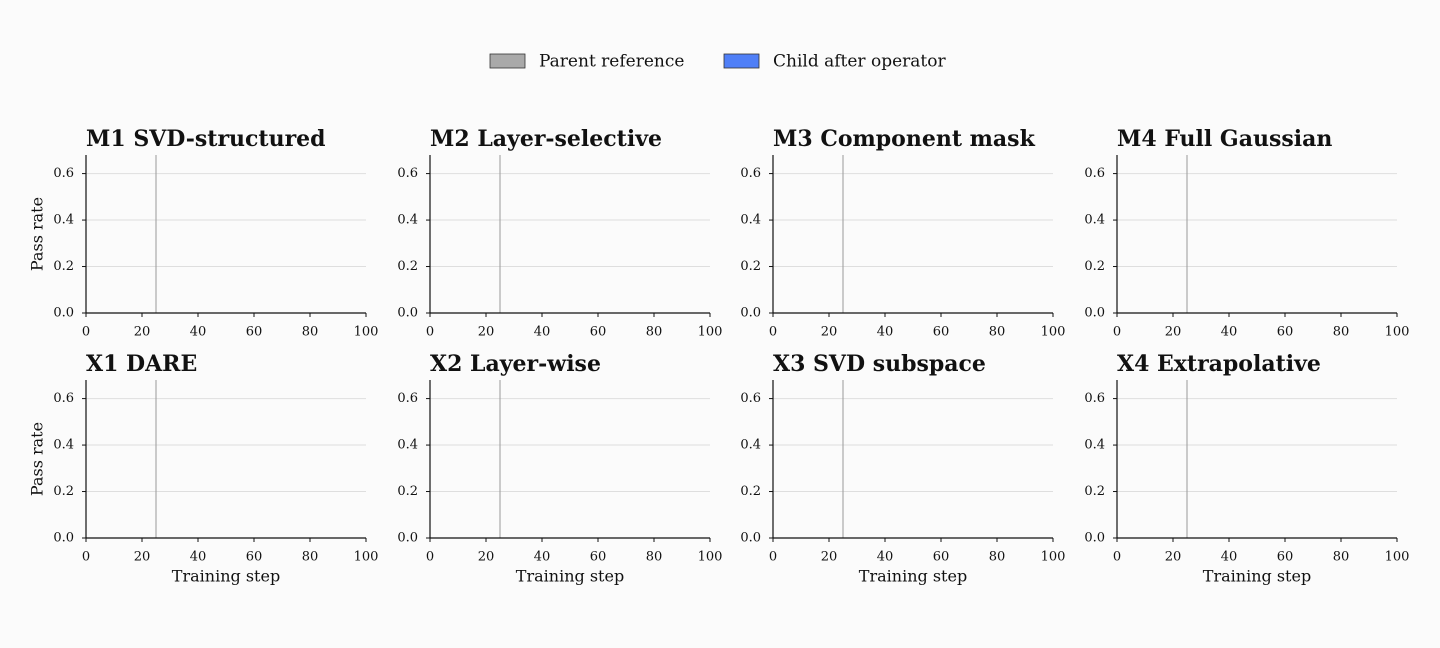 Image resolution: width=1440 pixels, height=648 pixels. Describe the element at coordinates (859, 62) in the screenshot. I see `legend-label: Child after operator` at that location.